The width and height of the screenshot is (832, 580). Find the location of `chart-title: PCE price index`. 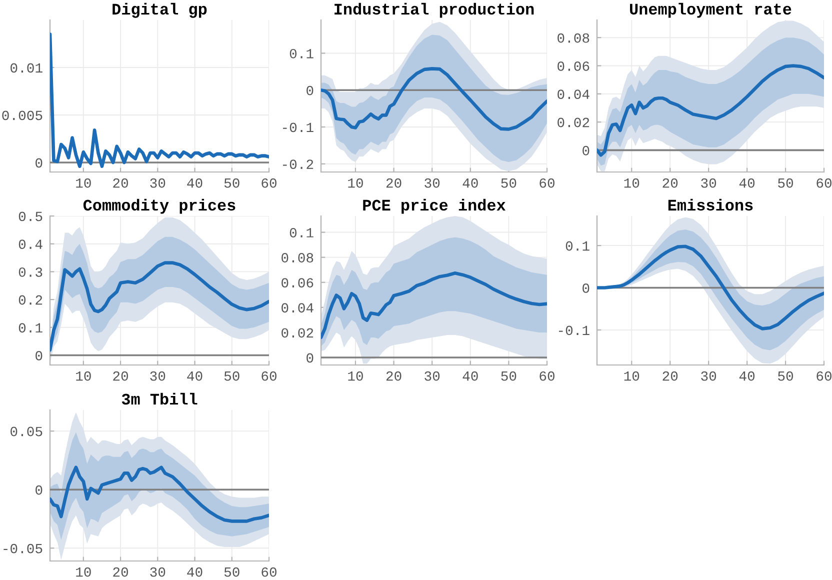

chart-title: PCE price index is located at coordinates (434, 206).